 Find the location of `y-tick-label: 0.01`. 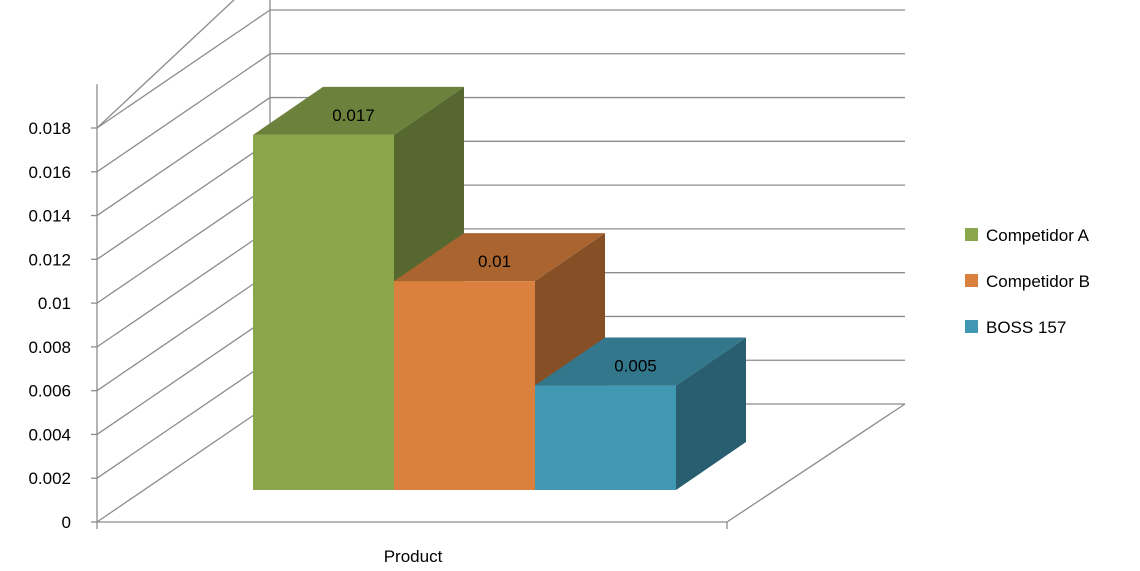

y-tick-label: 0.01 is located at coordinates (54, 303).